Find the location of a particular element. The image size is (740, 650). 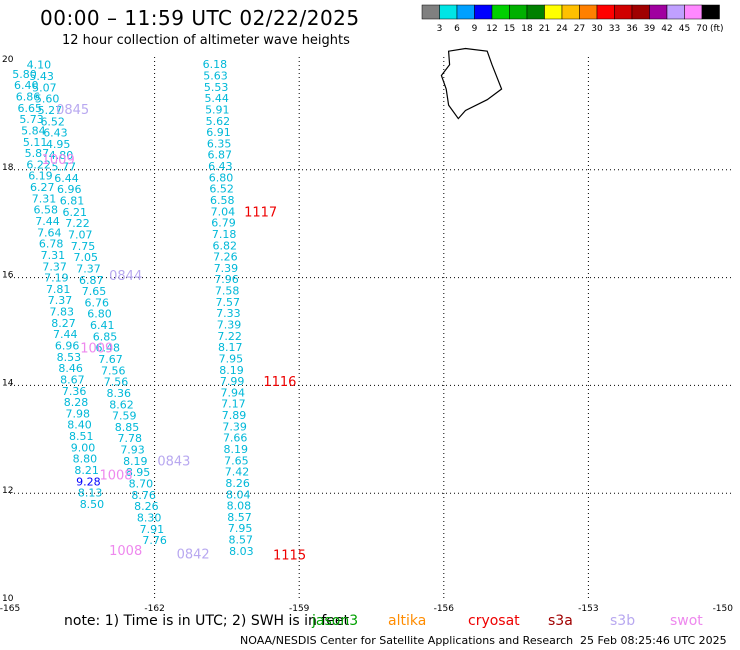

wave-height-label: 6.41 is located at coordinates (102, 325).